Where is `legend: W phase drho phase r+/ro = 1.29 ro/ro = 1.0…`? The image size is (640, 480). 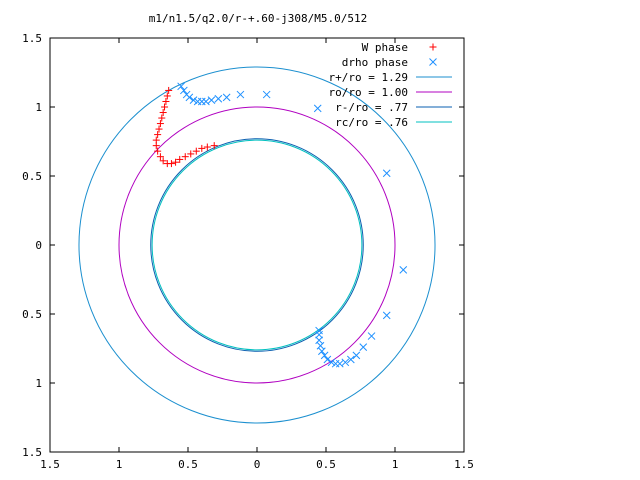
legend: W phase drho phase r+/ro = 1.29 ro/ro = 1.0… is located at coordinates (390, 85).